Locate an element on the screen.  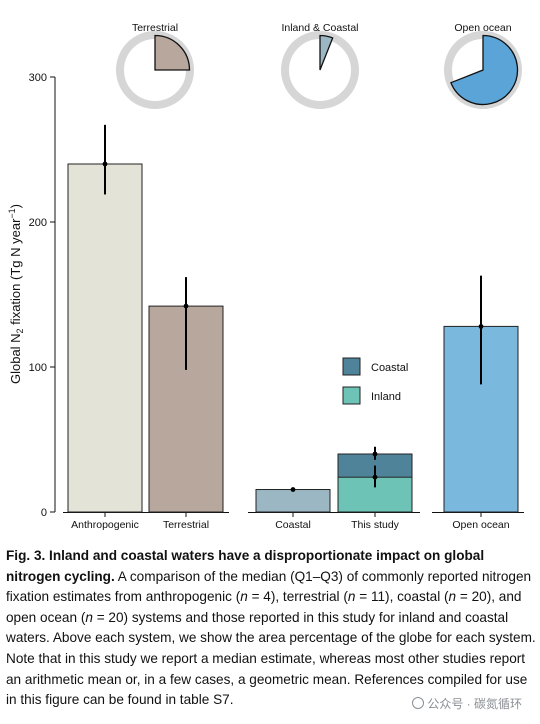
watermark-text: 公众号 · 碳氮循环 is located at coordinates (474, 704).